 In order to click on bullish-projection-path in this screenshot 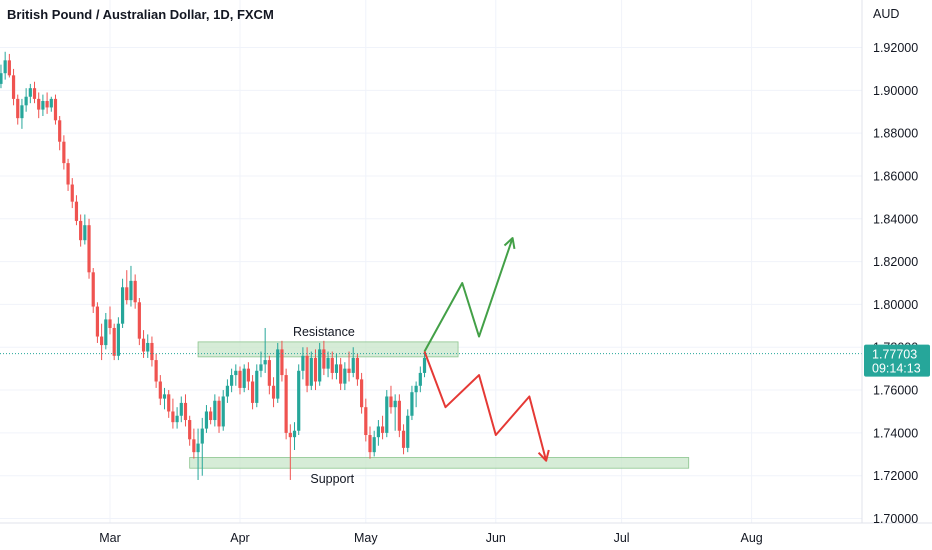, I will do `click(468, 295)`.